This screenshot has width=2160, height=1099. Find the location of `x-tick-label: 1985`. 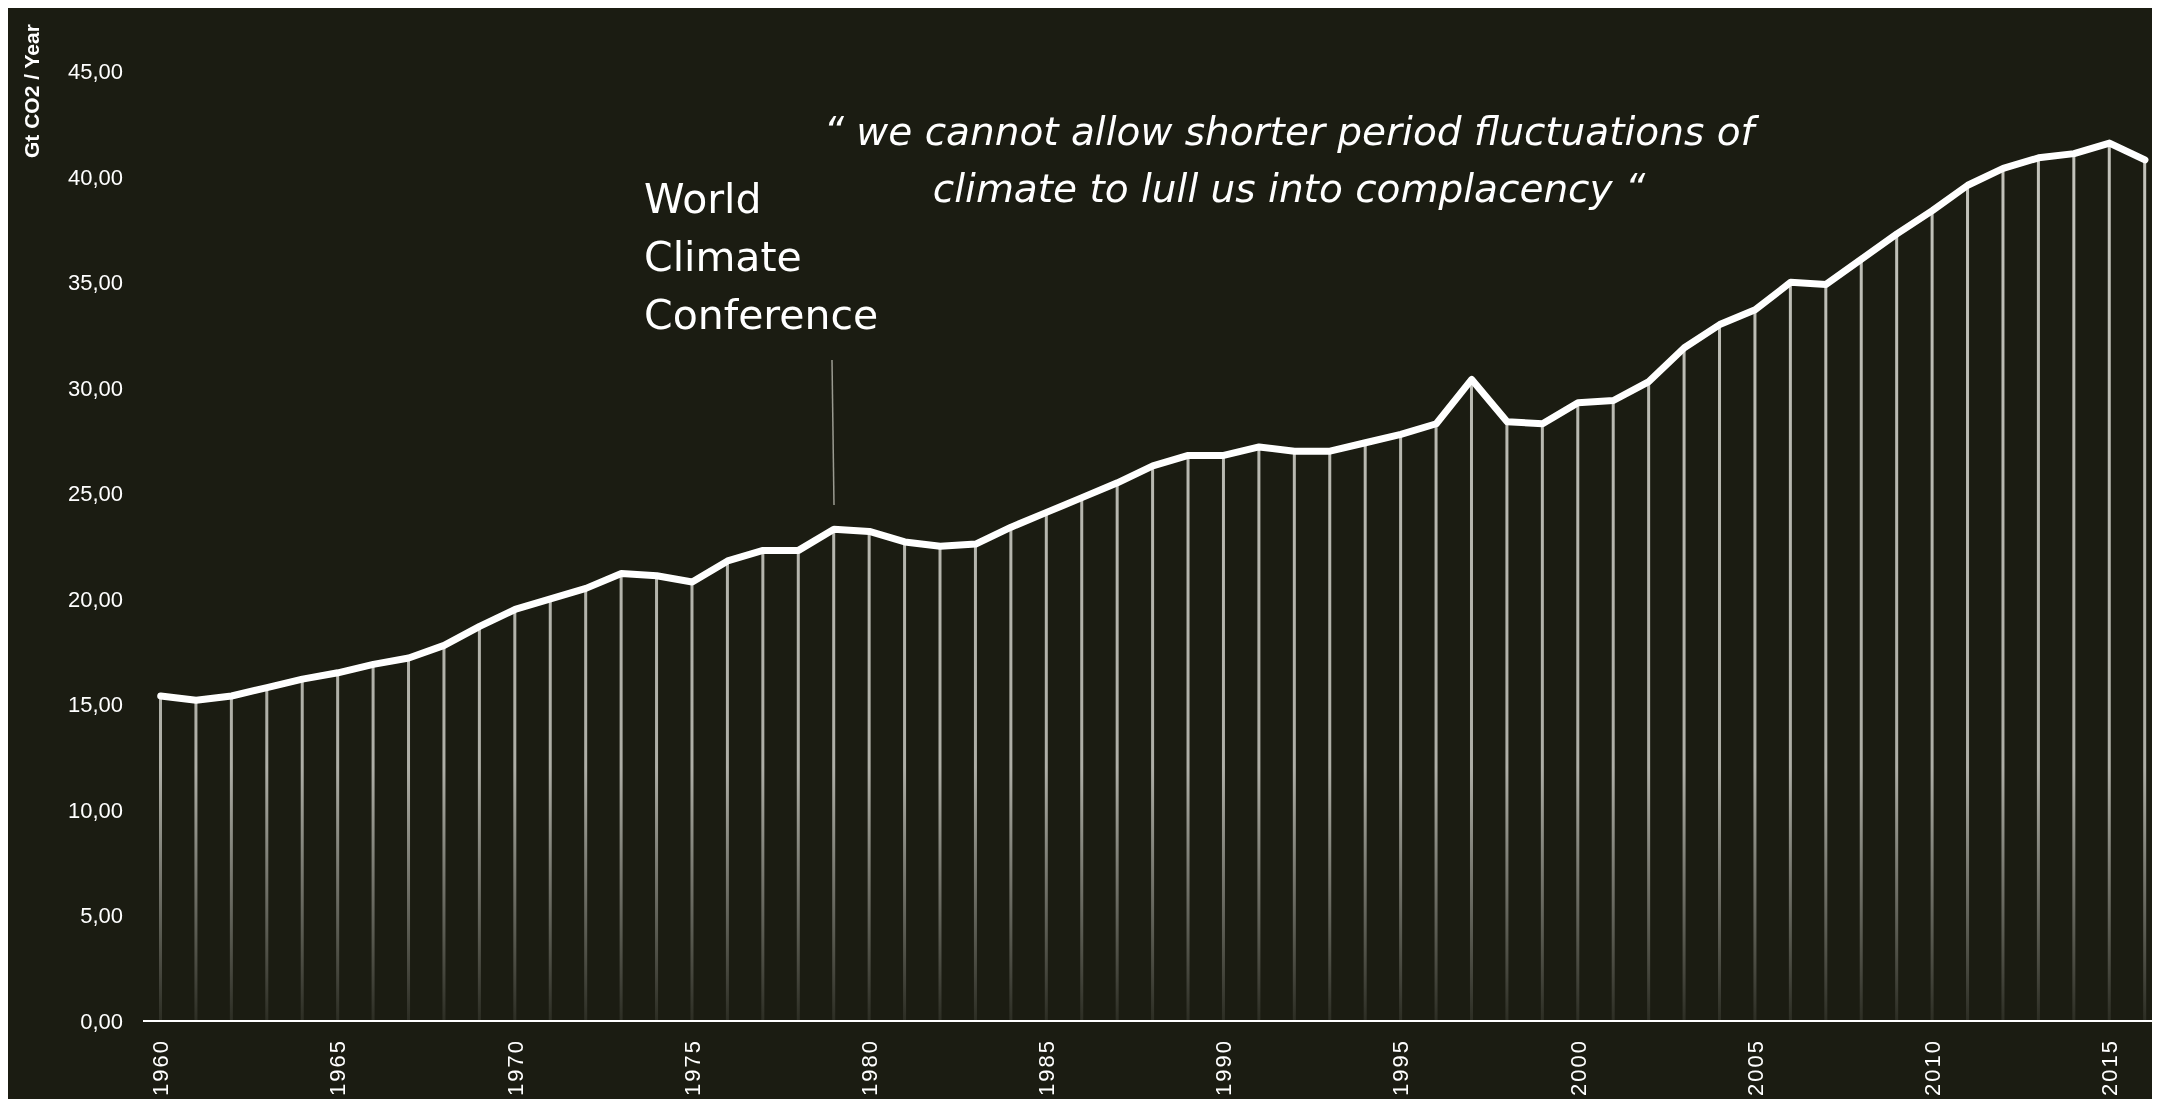

x-tick-label: 1985 is located at coordinates (1047, 1067).